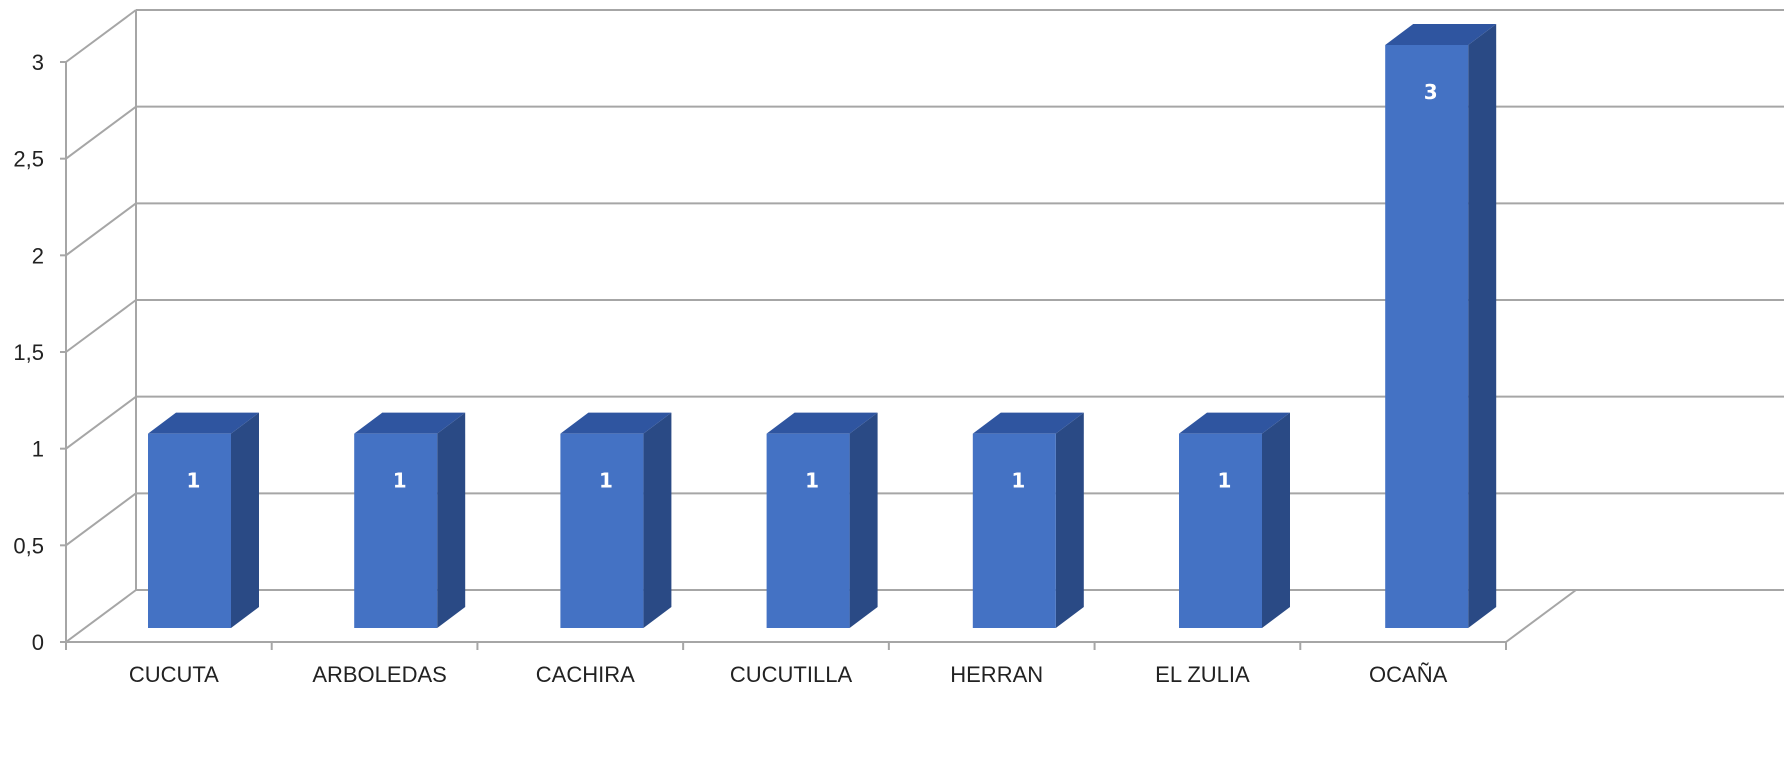 The image size is (1784, 781). Describe the element at coordinates (1541, 616) in the screenshot. I see `floor-right-edge` at that location.